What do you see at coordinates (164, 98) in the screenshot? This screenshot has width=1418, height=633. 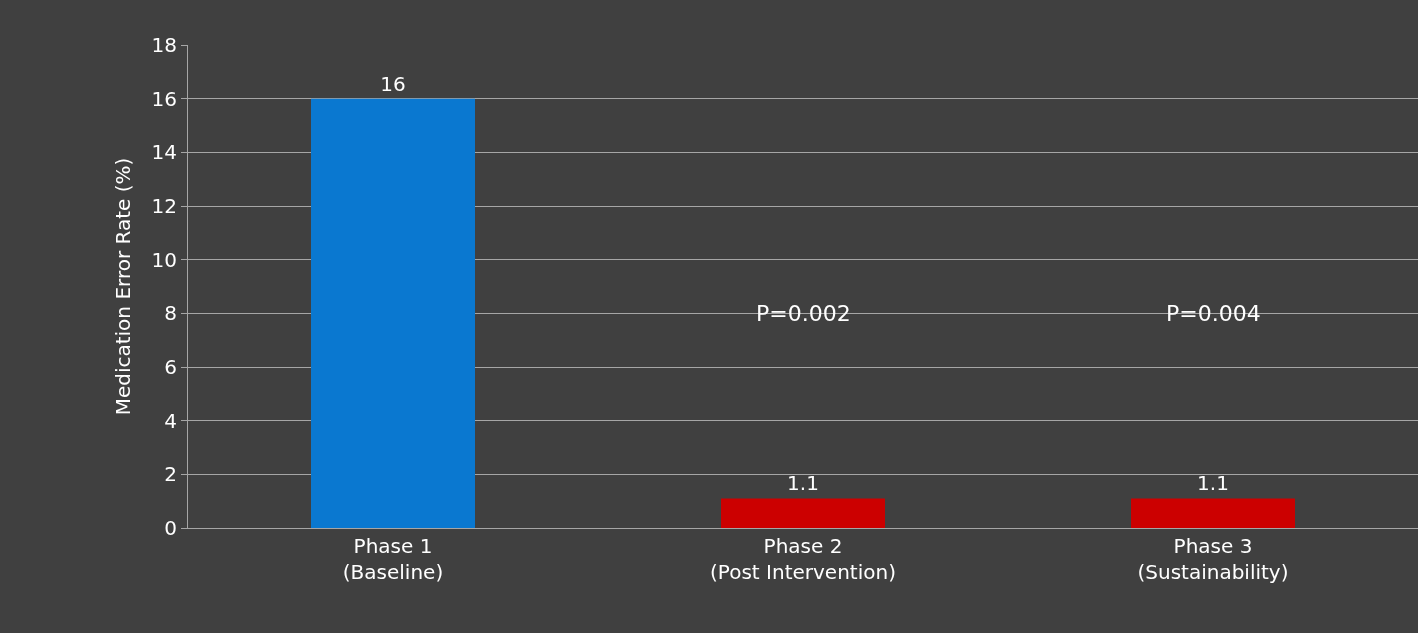 I see `y-tick-label: 16` at bounding box center [164, 98].